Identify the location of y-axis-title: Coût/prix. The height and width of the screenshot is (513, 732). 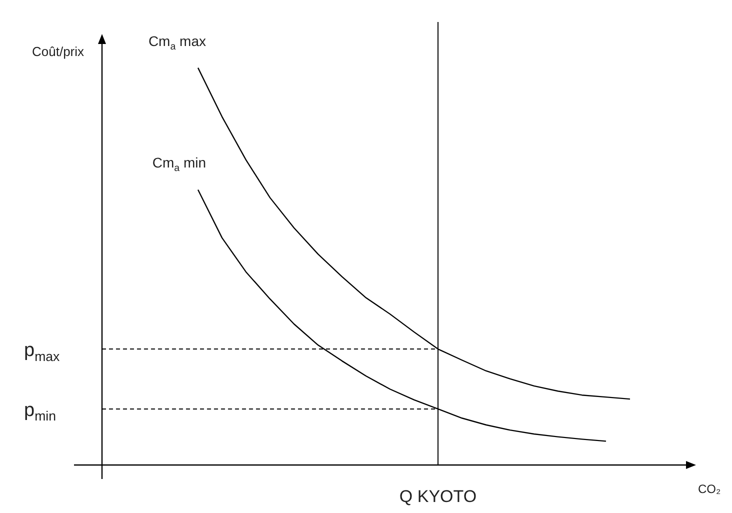
(58, 51).